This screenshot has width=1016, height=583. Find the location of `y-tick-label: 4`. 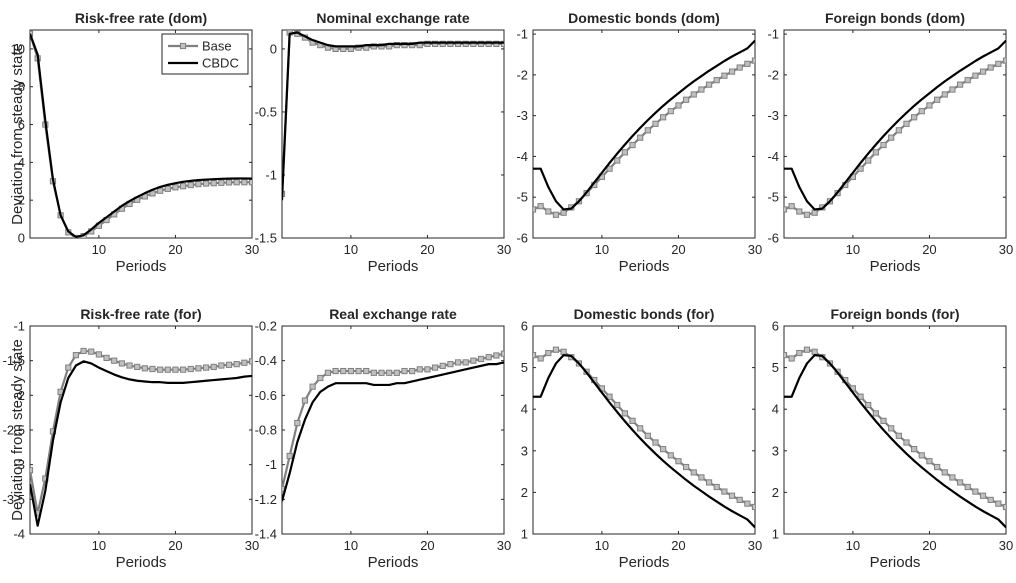

y-tick-label: 4 is located at coordinates (775, 409).